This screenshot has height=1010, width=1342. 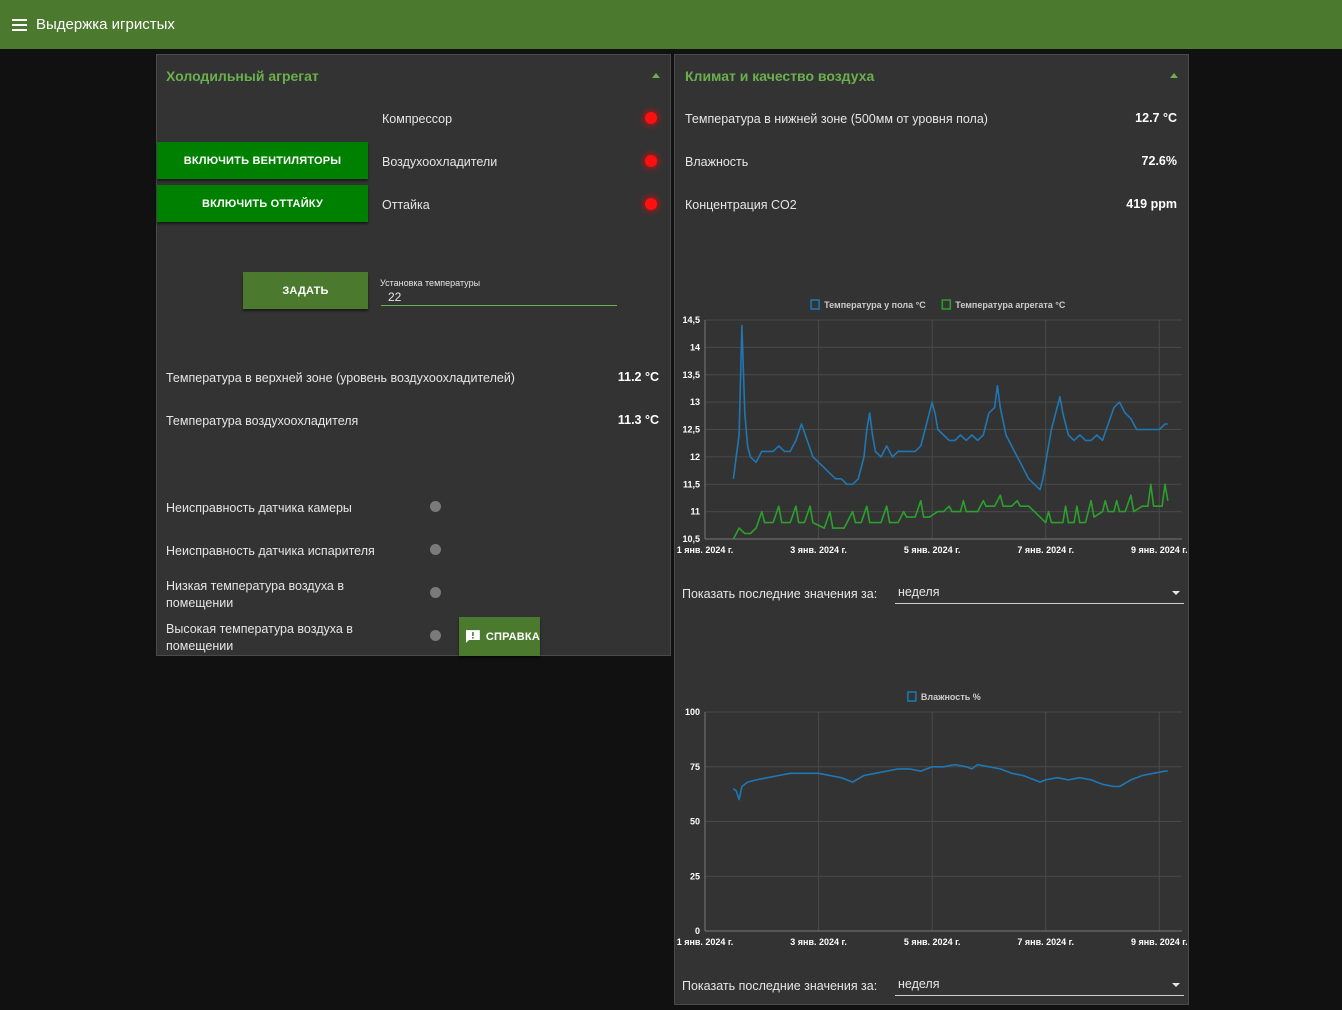 I want to click on fault-label-high-room-temp: Высокая температура воздуха в помещении, so click(x=259, y=637).